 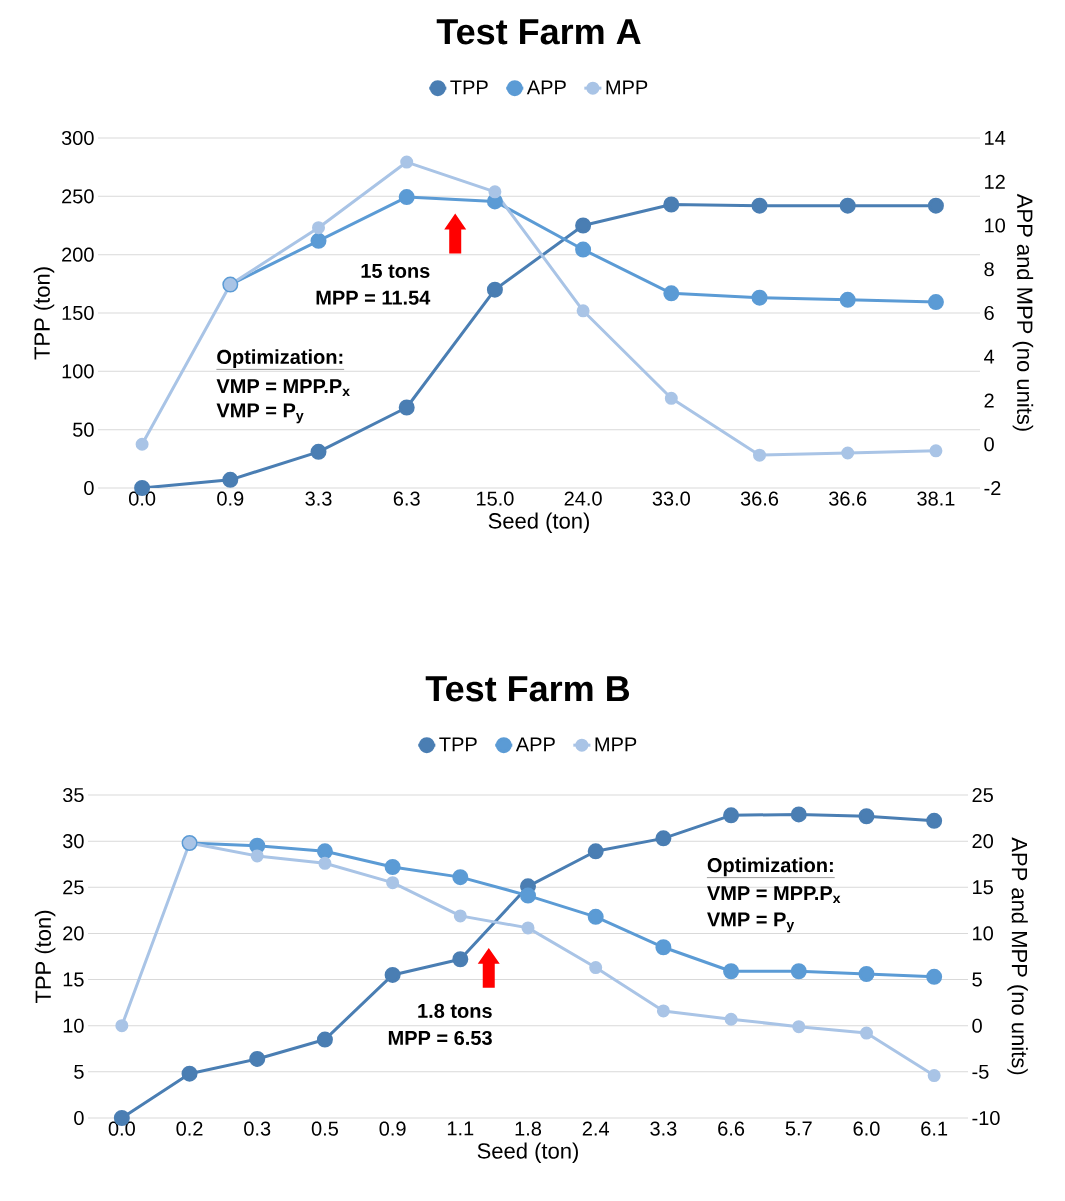 What do you see at coordinates (989, 269) in the screenshot?
I see `y2-tick-label: 8` at bounding box center [989, 269].